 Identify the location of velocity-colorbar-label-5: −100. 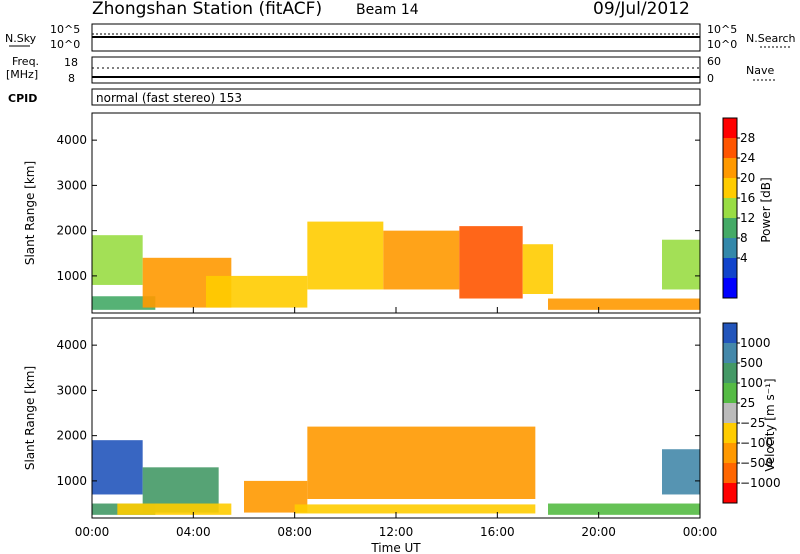
(756, 443).